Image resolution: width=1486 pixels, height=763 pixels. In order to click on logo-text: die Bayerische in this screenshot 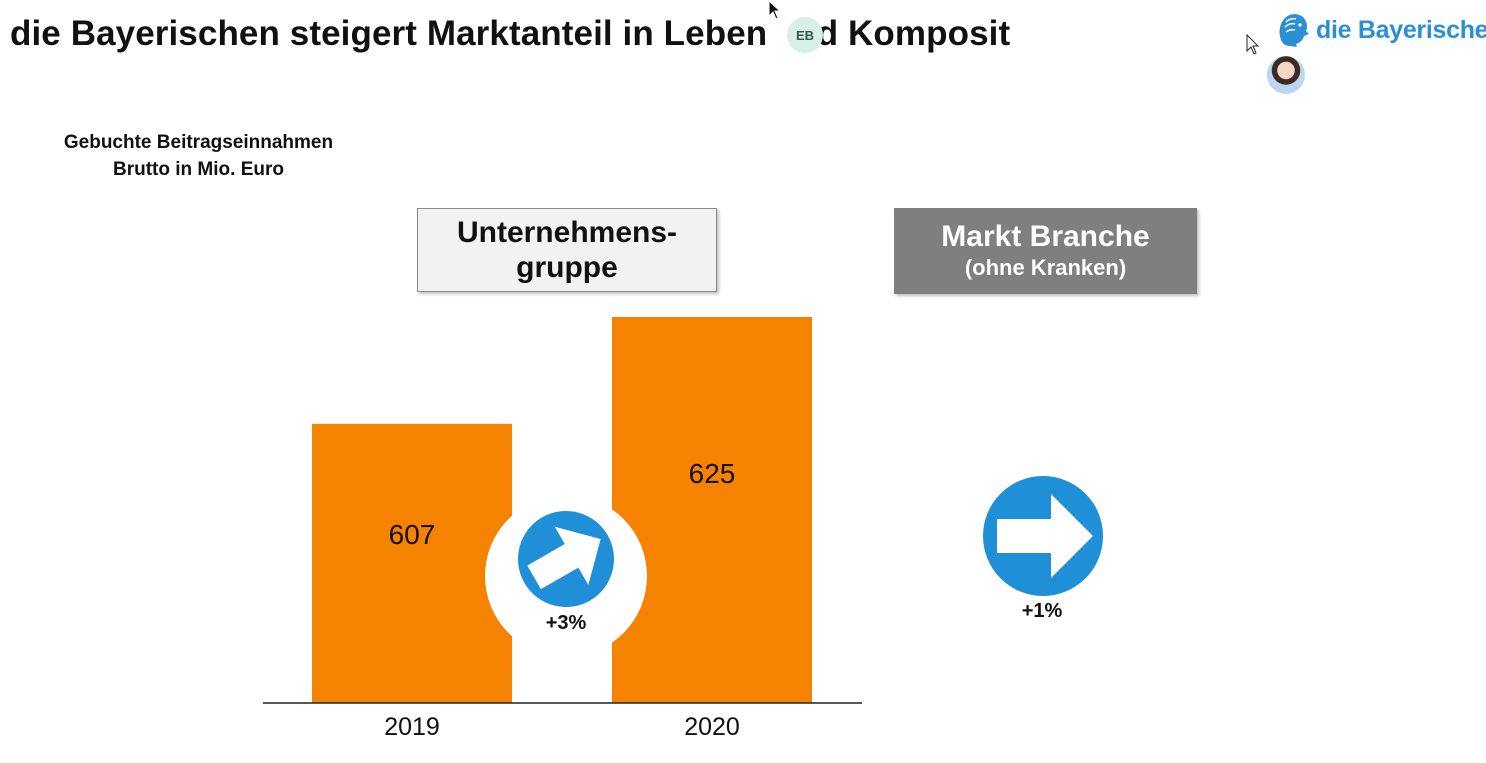, I will do `click(1401, 29)`.